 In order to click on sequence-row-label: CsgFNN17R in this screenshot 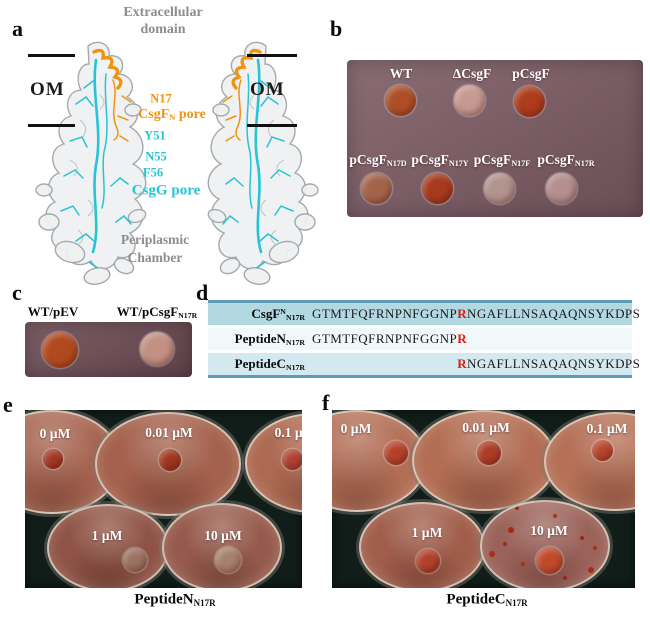, I will do `click(278, 314)`.